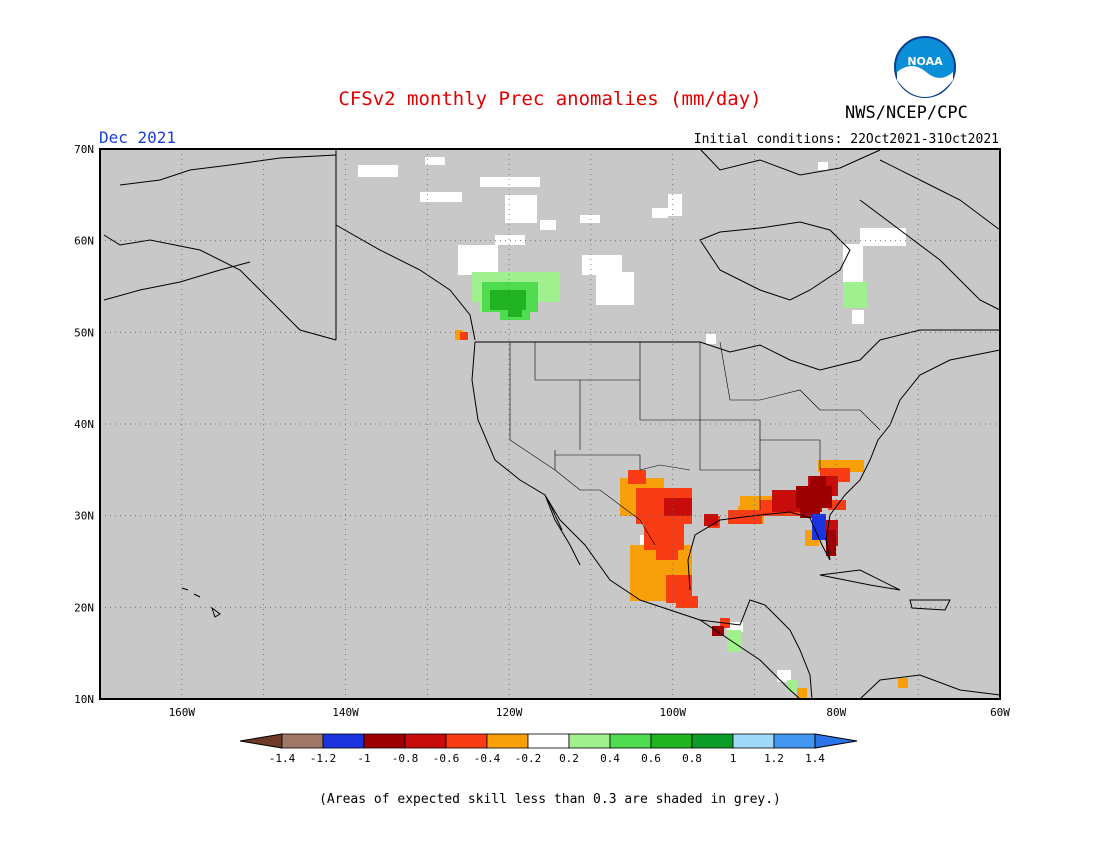 Image resolution: width=1100 pixels, height=850 pixels. I want to click on longitude-tick-label: 140W, so click(345, 712).